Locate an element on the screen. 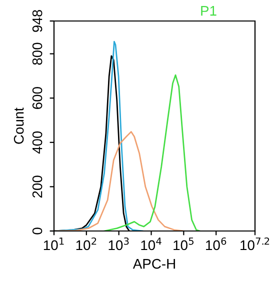  y-axis-title: Count is located at coordinates (19, 126).